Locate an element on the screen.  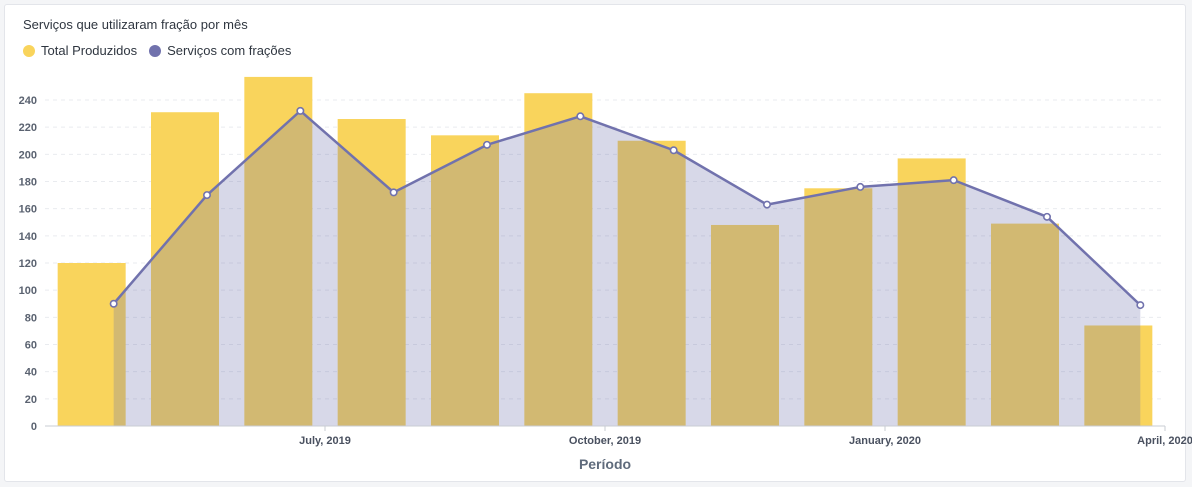
y-tick-label-140: 140 is located at coordinates (28, 237).